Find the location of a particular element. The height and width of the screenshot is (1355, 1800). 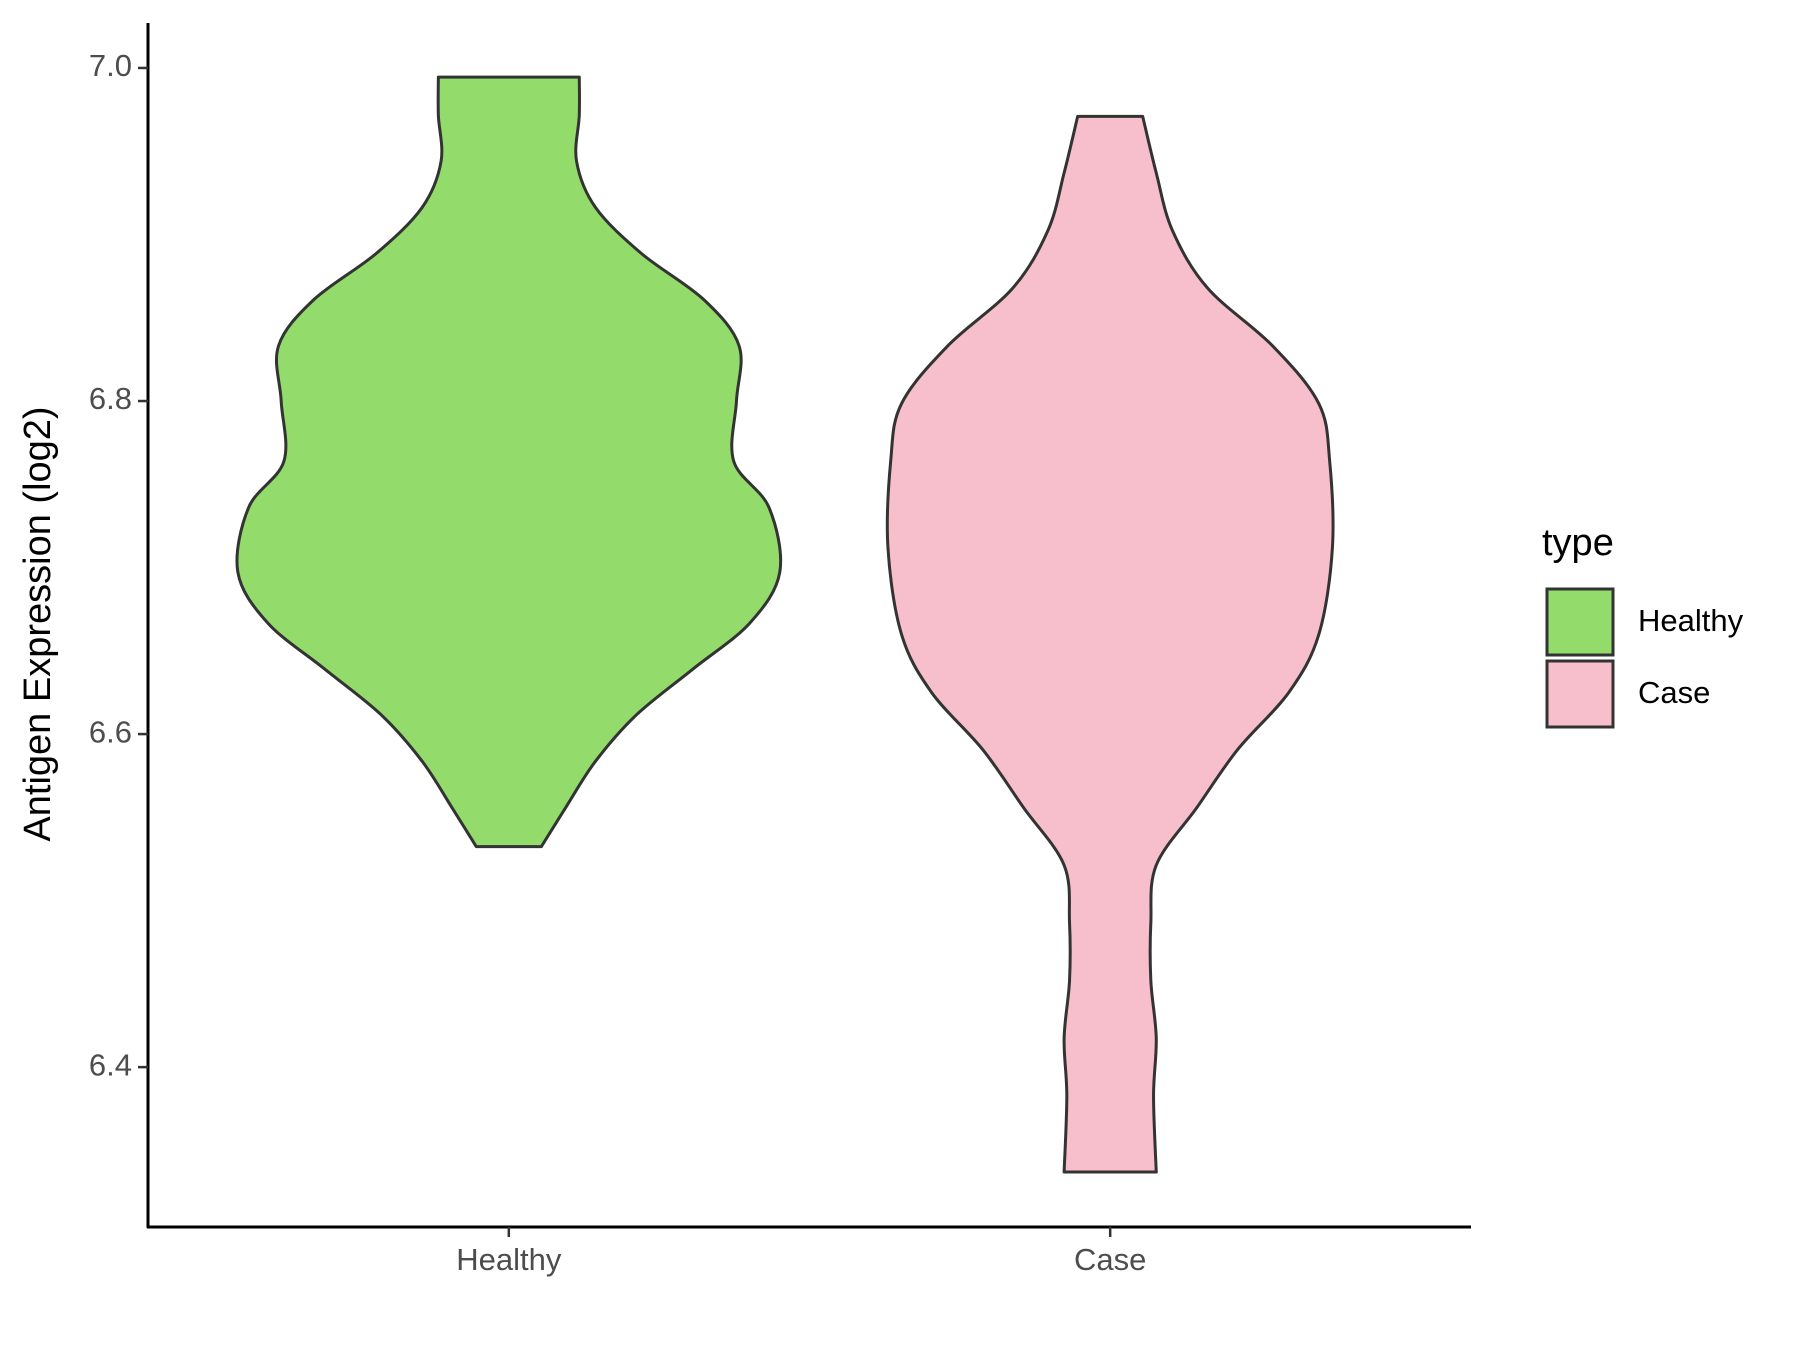

y-tick-label: 7.0 is located at coordinates (110, 65).